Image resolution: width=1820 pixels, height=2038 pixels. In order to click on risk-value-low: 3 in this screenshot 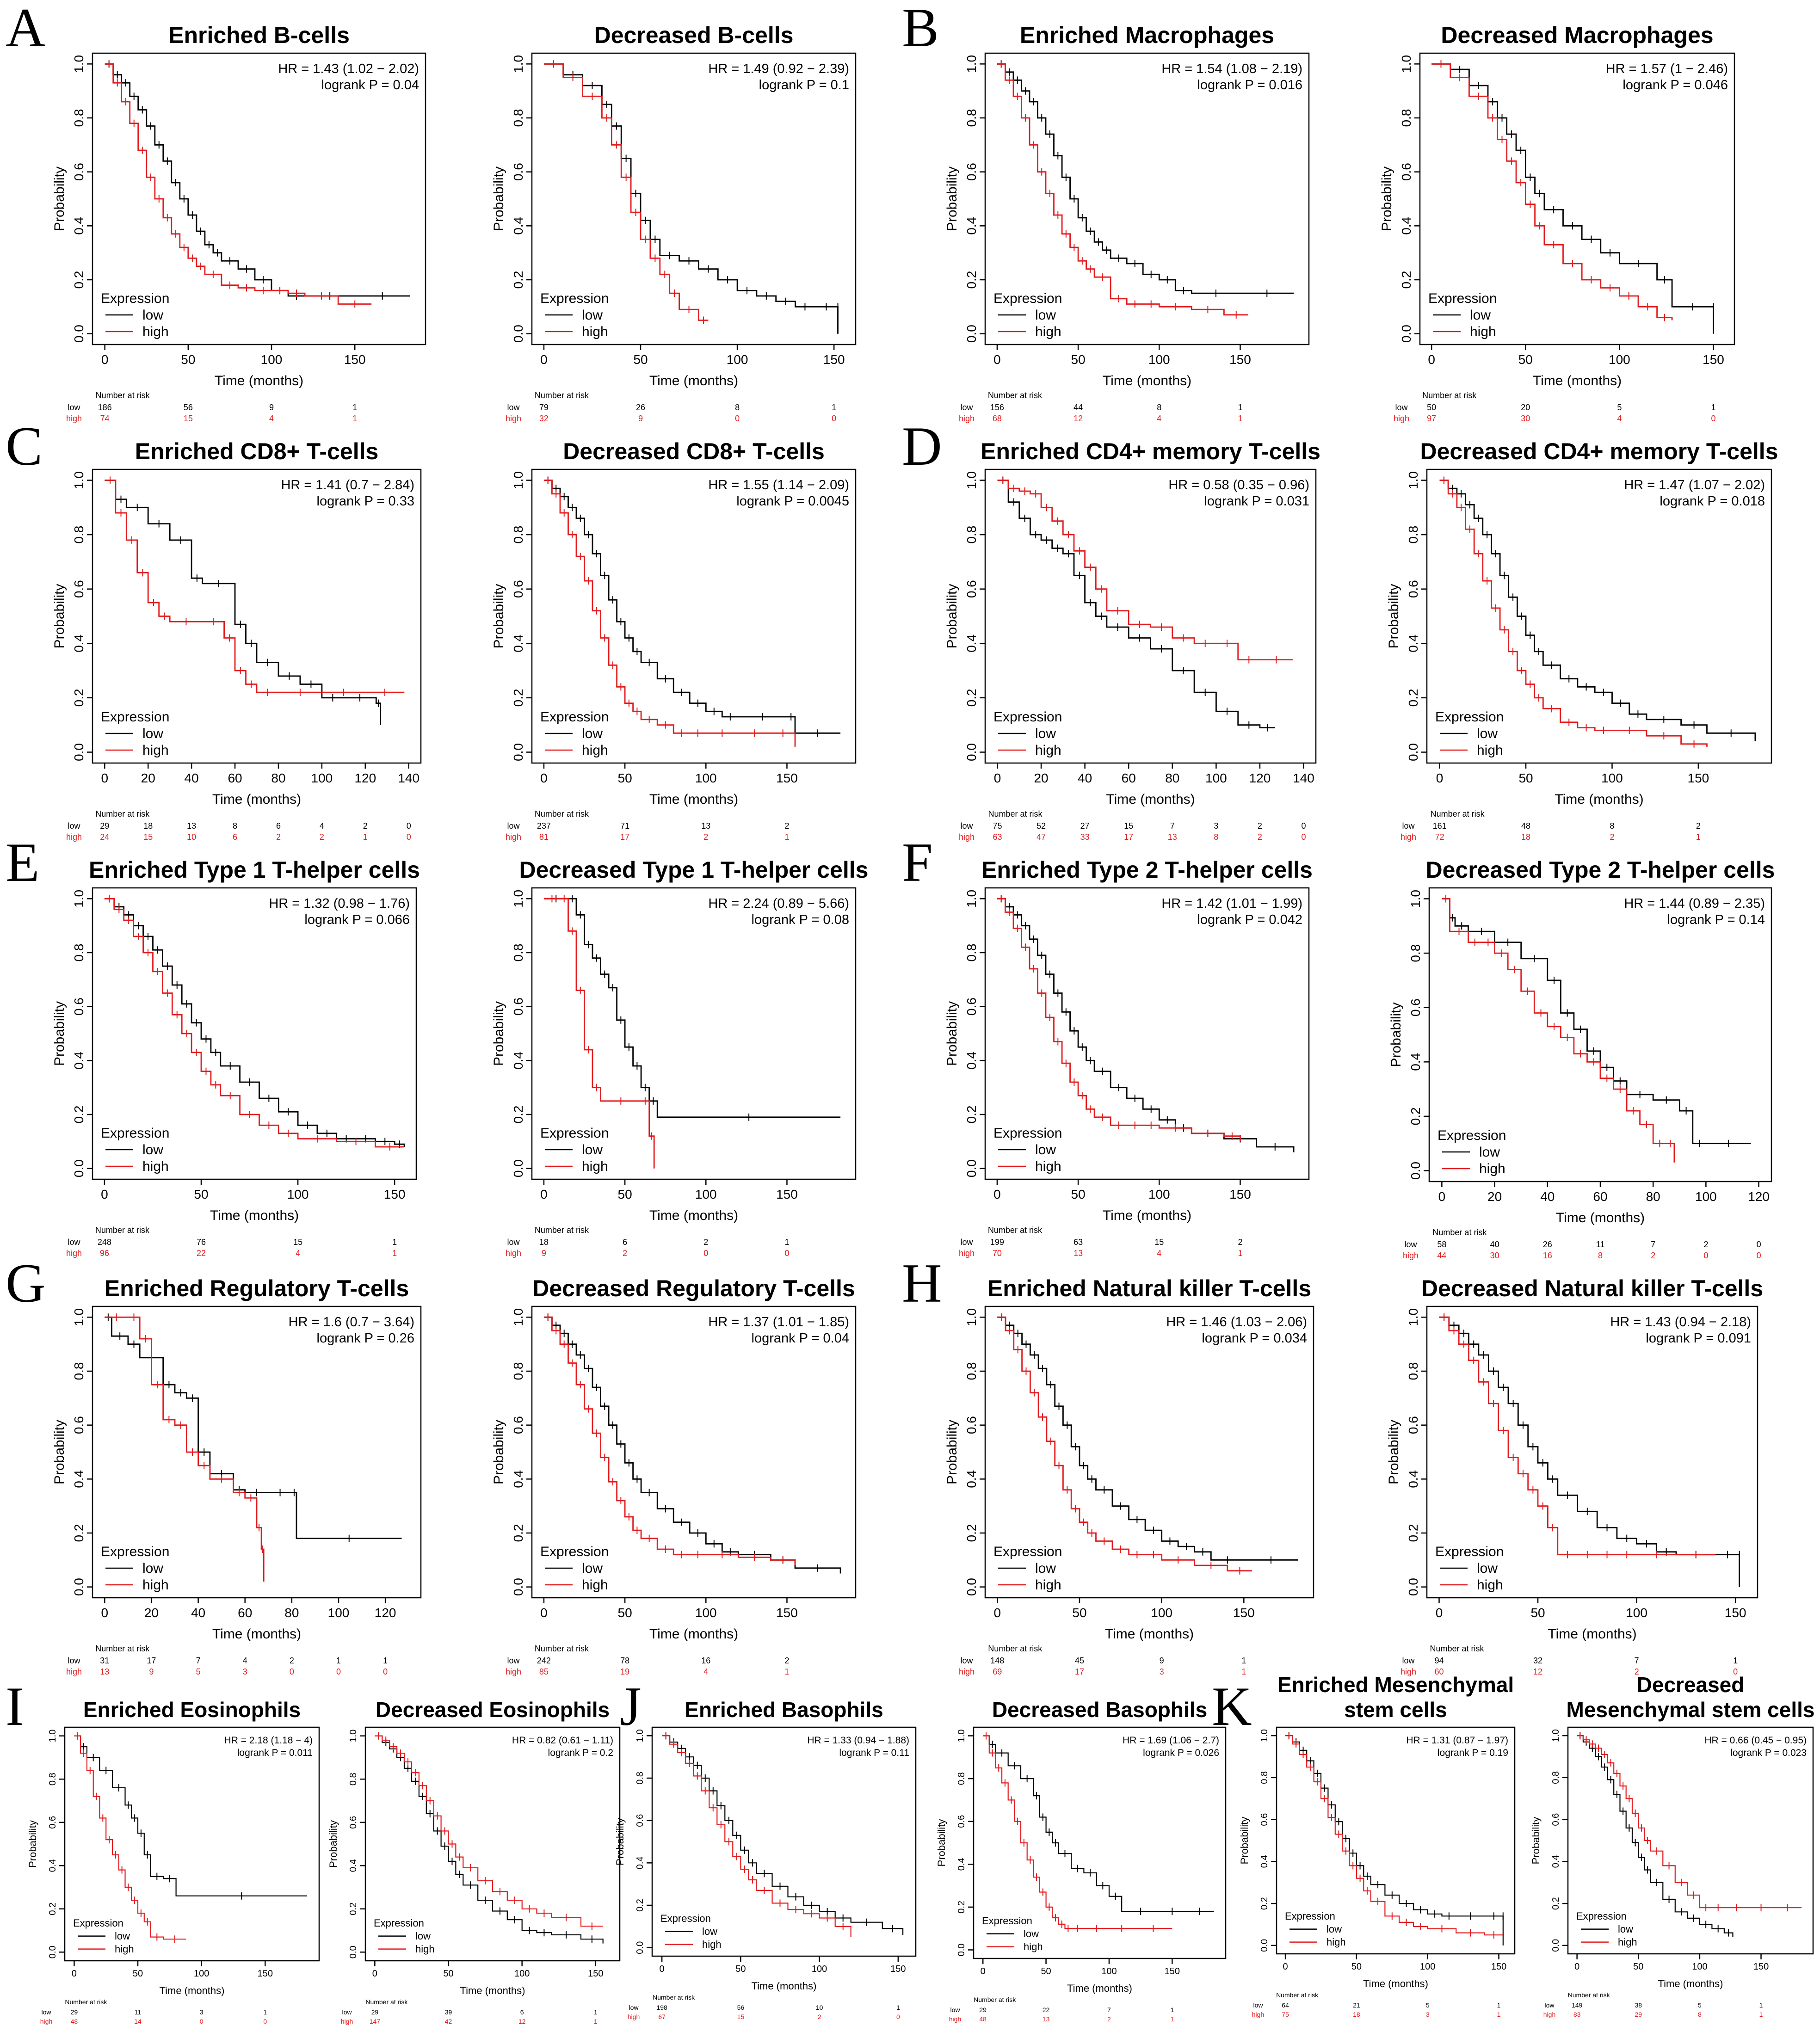, I will do `click(202, 2012)`.